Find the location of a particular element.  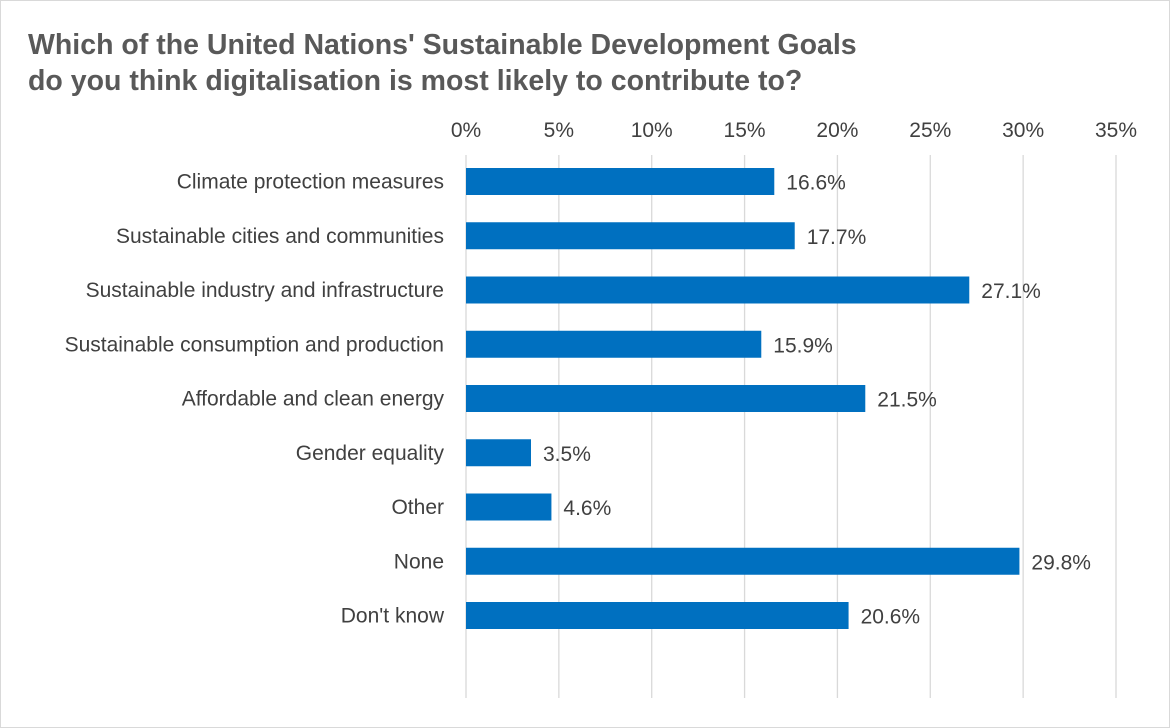

x-axis-tick-labels: 0% 5% 10% 15% 20% 25% 30% 35% is located at coordinates (794, 130).